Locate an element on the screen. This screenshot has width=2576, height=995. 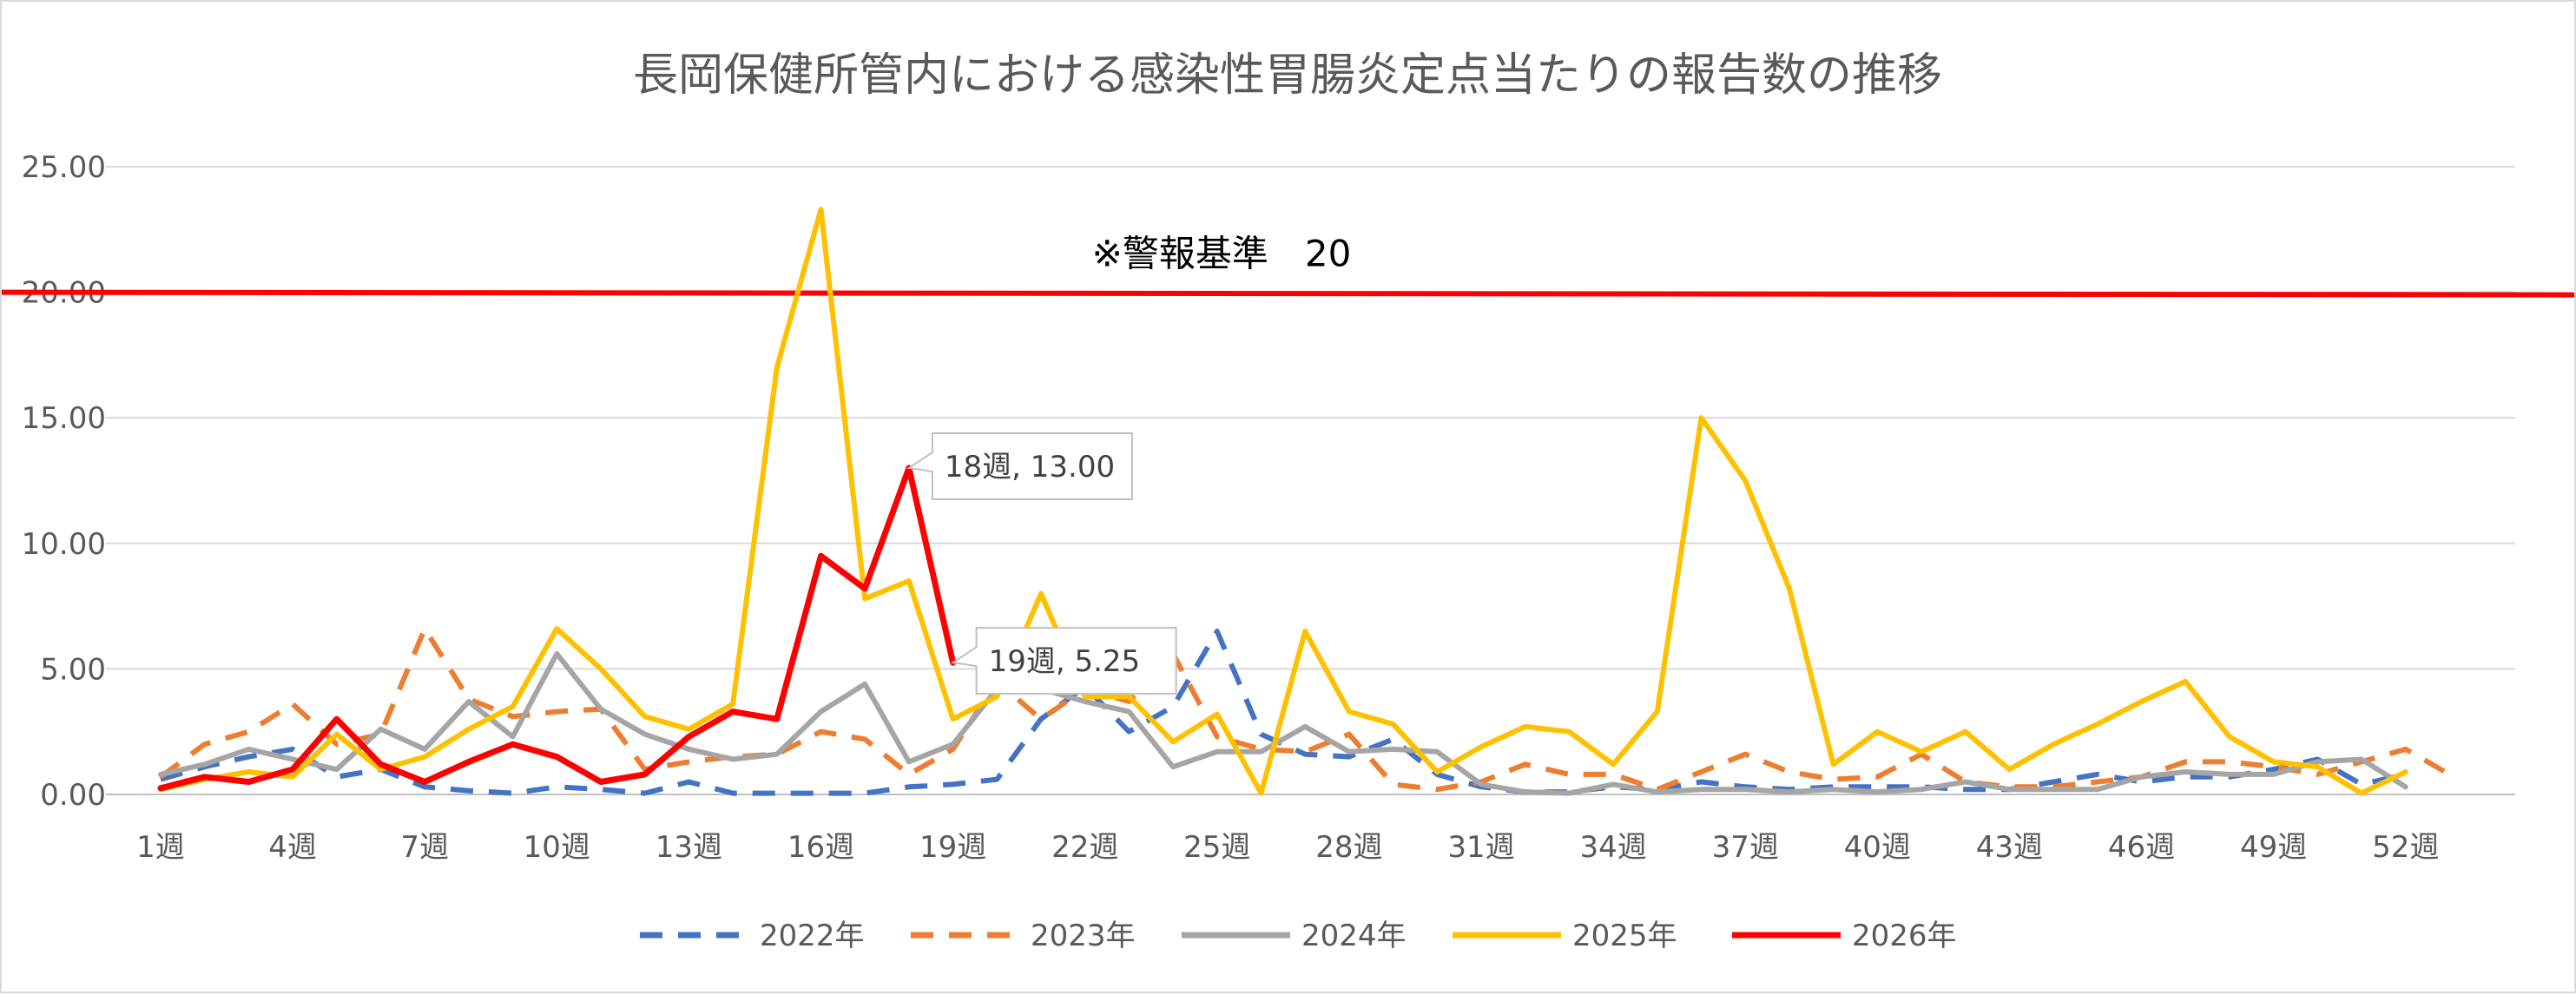
y-tick-label: 15.00 is located at coordinates (64, 418).